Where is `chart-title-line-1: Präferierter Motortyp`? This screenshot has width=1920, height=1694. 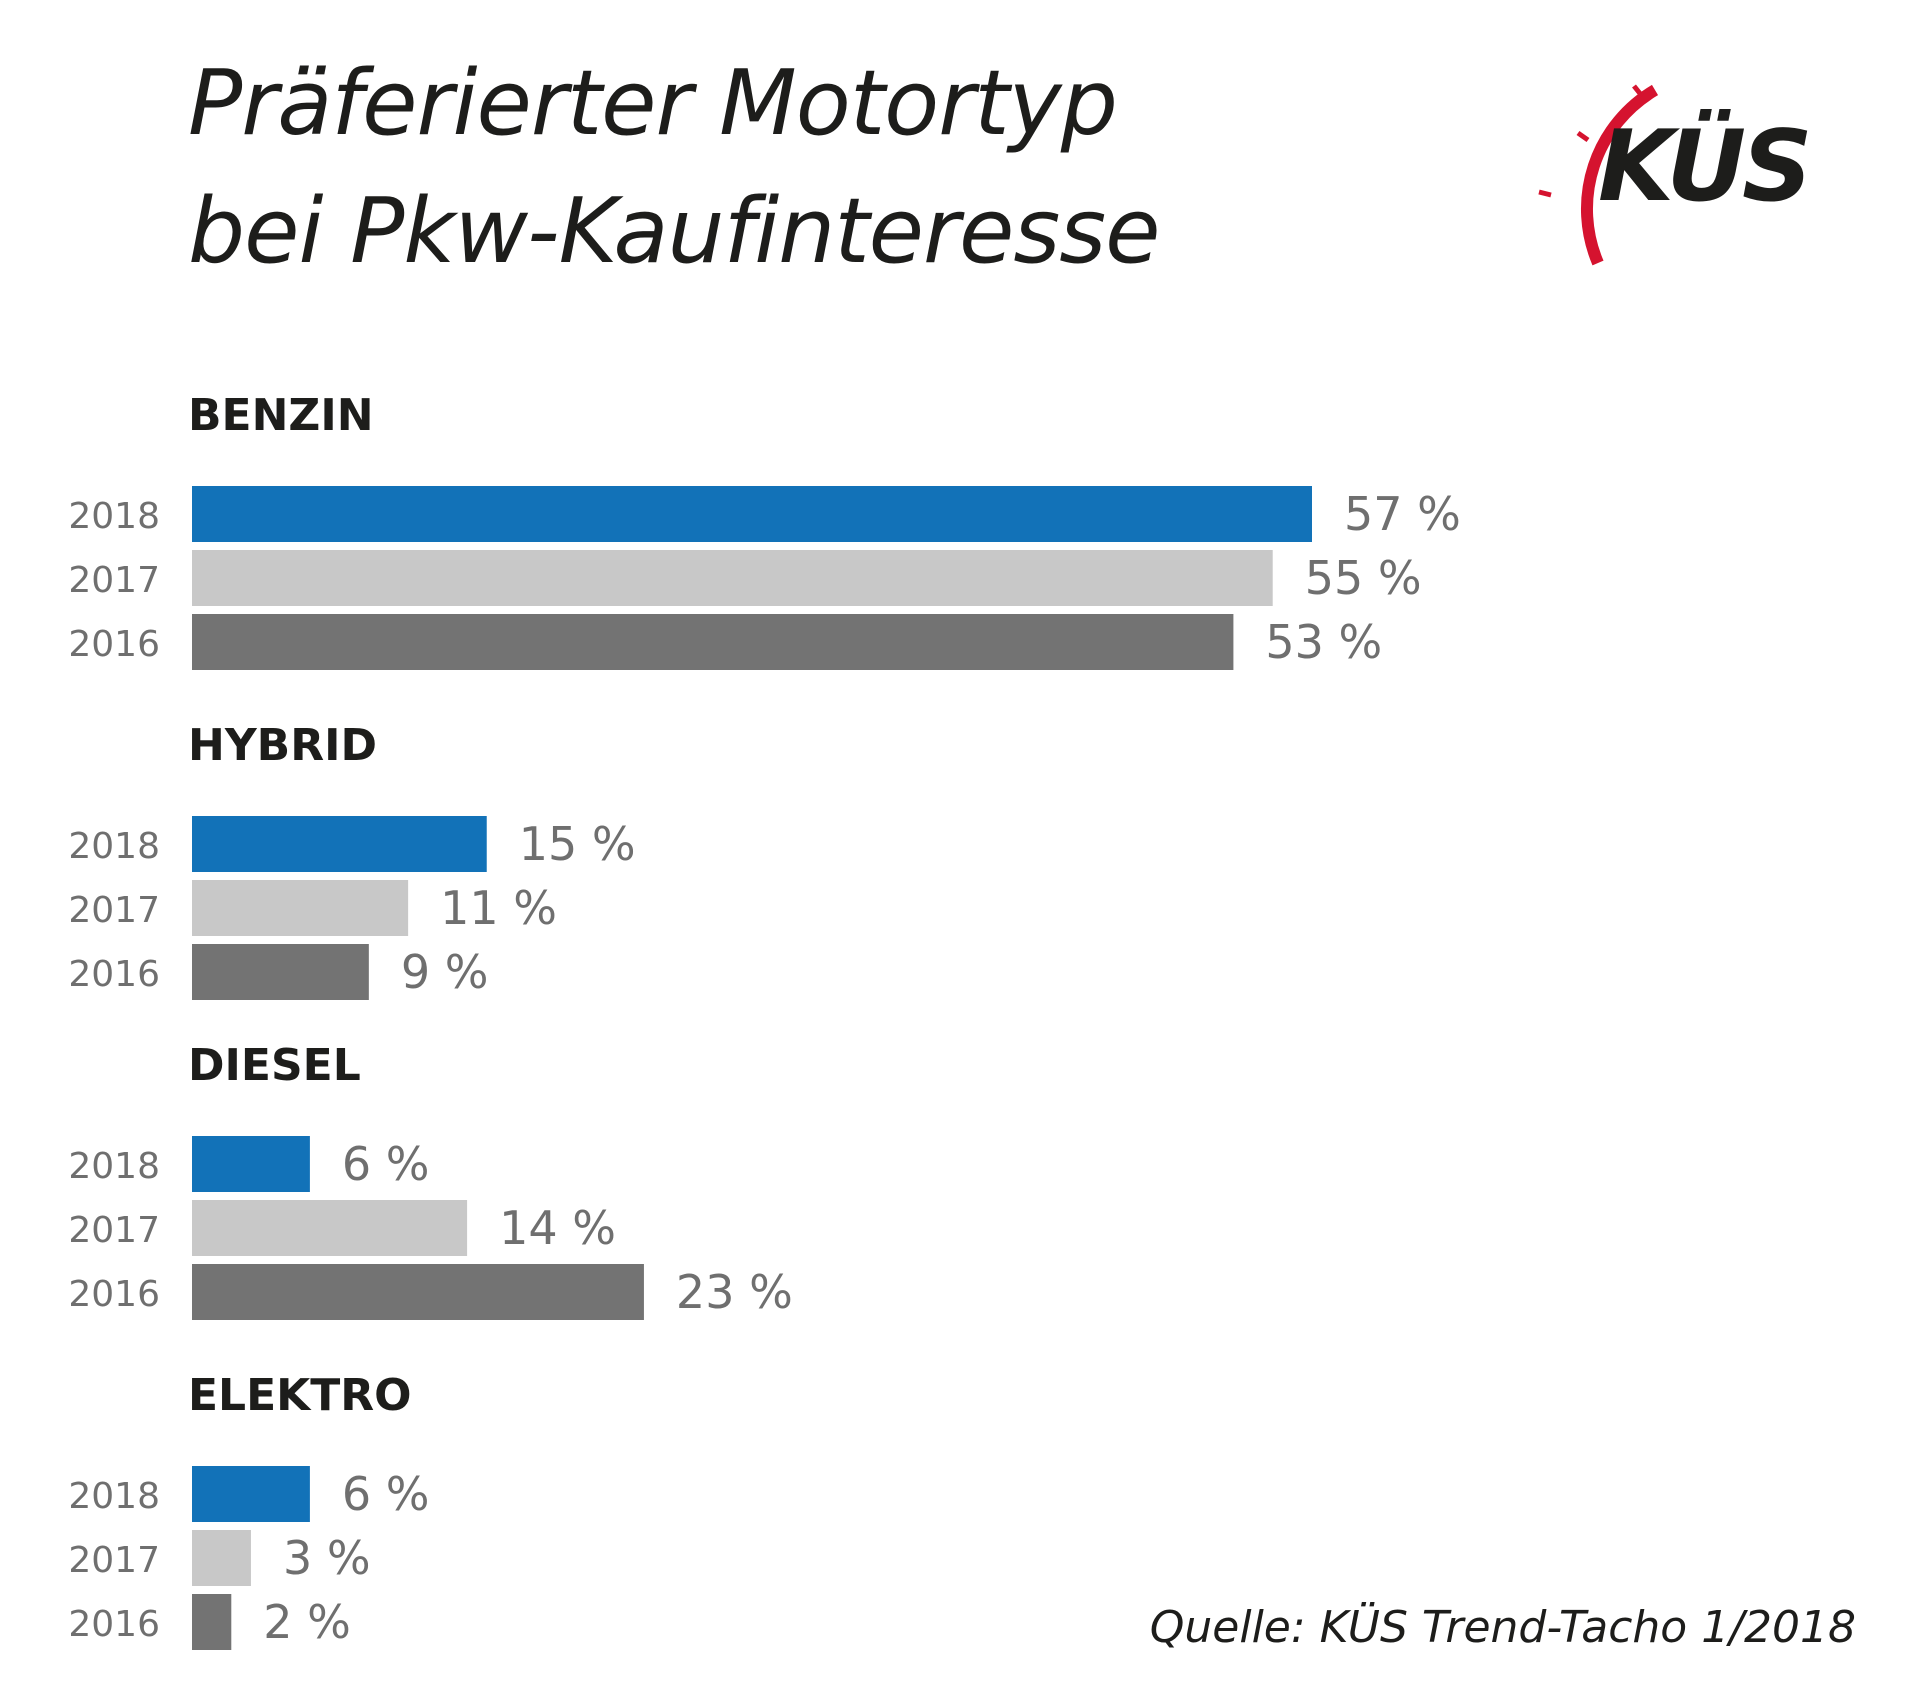 chart-title-line-1: Präferierter Motortyp is located at coordinates (653, 103).